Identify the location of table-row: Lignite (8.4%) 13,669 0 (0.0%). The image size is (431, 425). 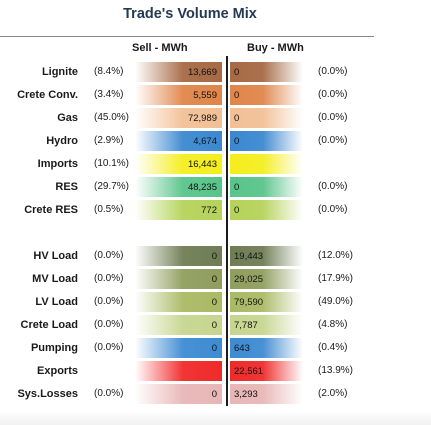
(215, 72).